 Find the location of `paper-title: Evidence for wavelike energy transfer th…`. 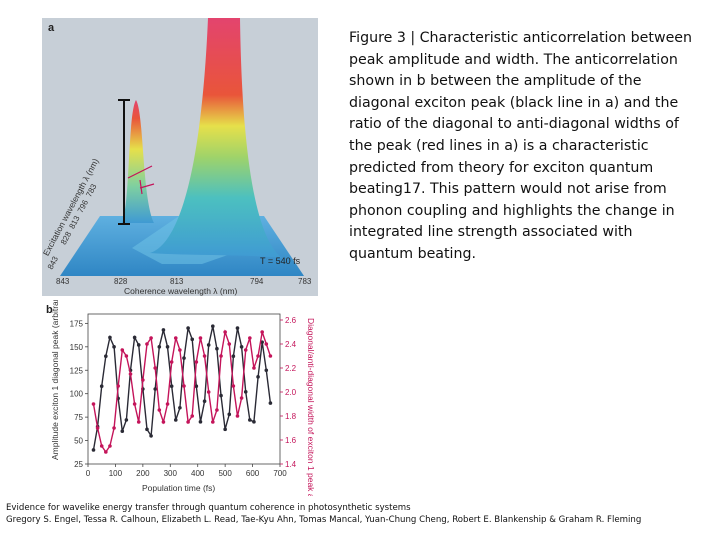

paper-title: Evidence for wavelike energy transfer th… is located at coordinates (208, 508).